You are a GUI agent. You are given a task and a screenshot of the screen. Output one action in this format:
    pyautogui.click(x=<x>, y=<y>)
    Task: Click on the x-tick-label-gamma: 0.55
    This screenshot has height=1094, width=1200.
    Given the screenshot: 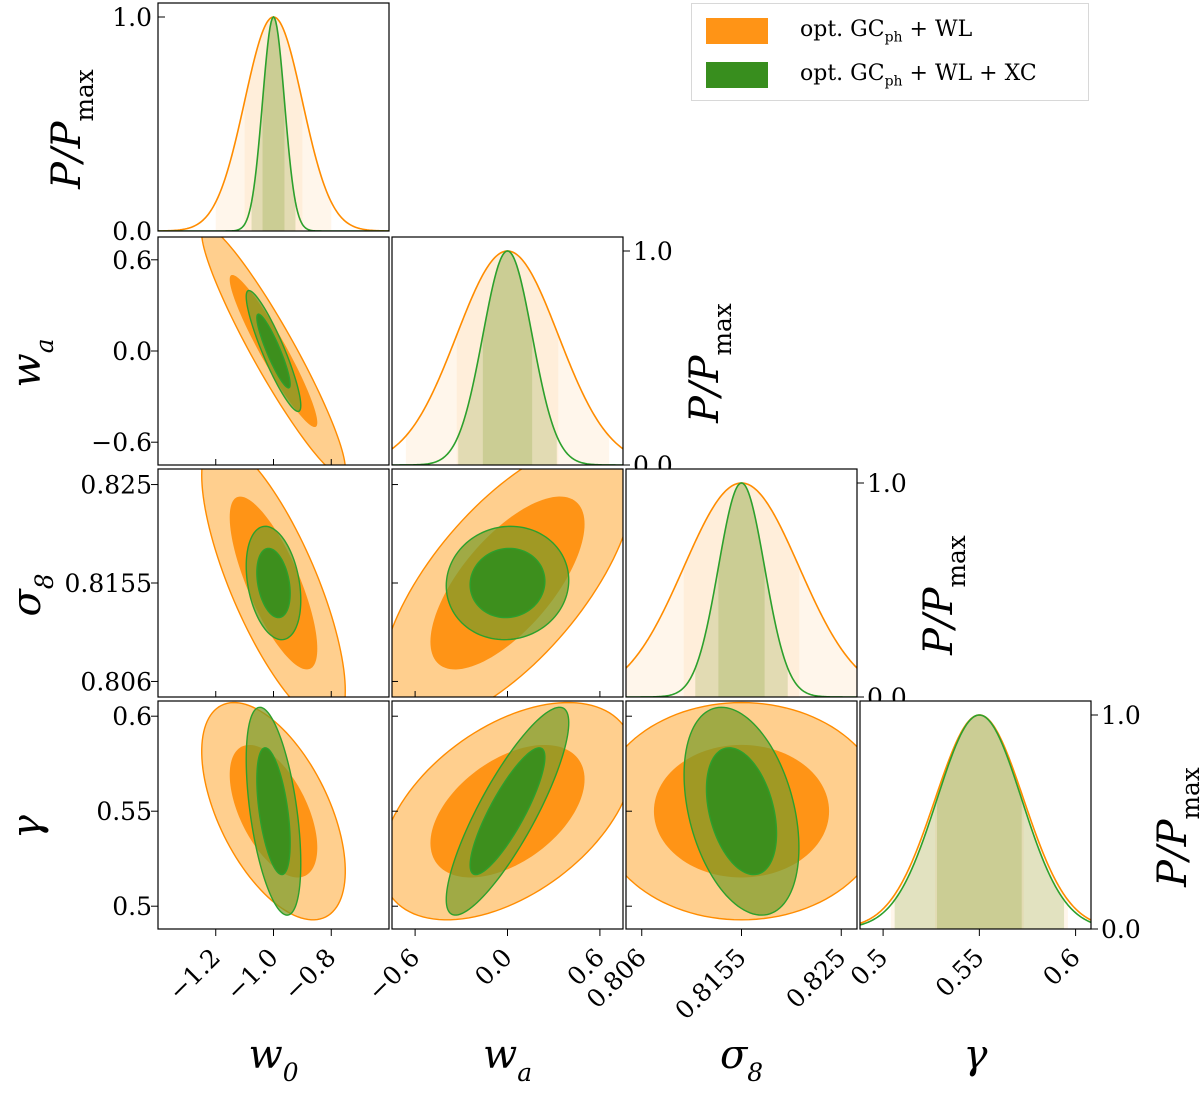 What is the action you would take?
    pyautogui.click(x=960, y=973)
    